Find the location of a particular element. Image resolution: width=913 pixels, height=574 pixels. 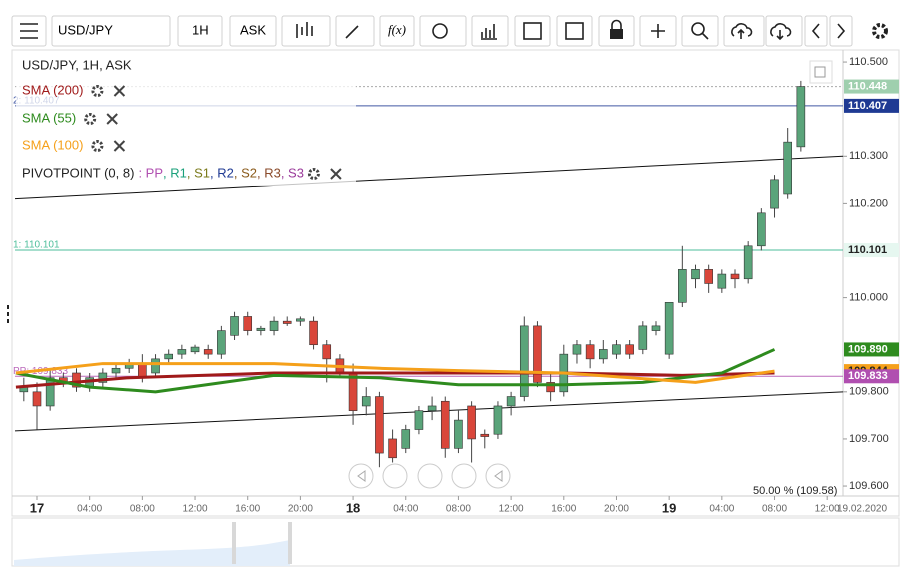

pivot-legend-item: : PP is located at coordinates (150, 172).